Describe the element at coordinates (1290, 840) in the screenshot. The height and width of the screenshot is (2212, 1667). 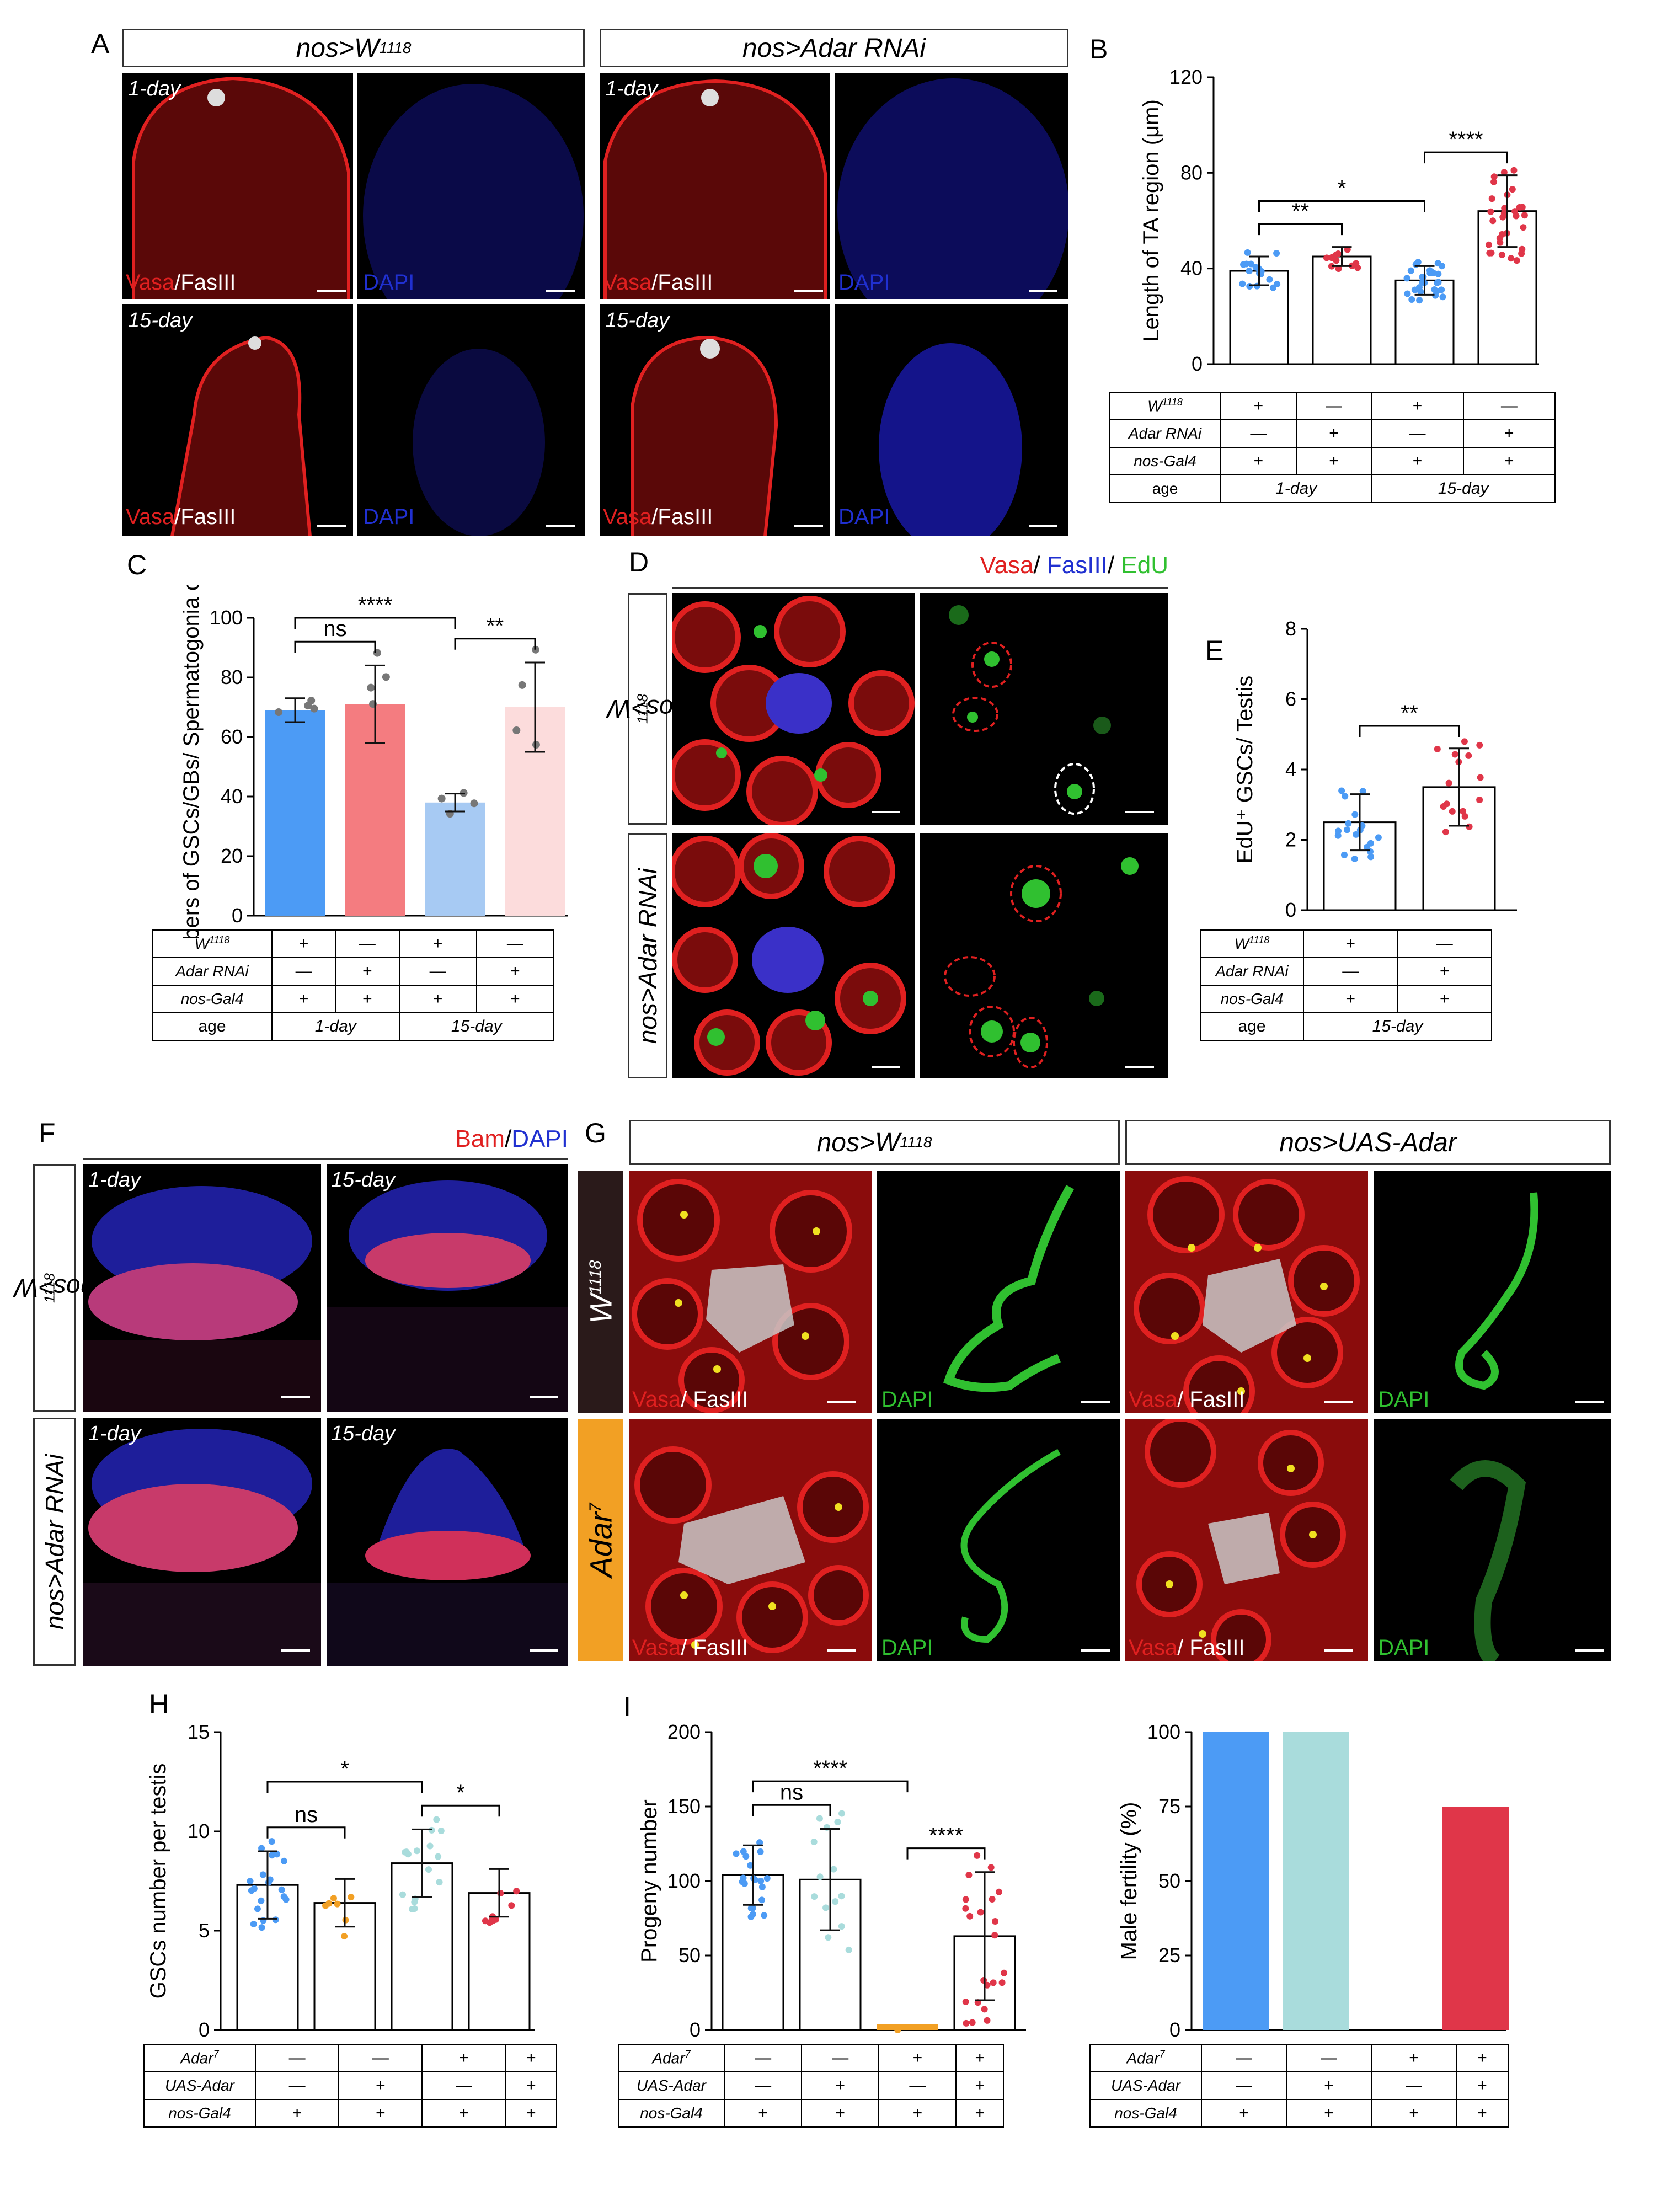
I see `y-tick-label: 2` at that location.